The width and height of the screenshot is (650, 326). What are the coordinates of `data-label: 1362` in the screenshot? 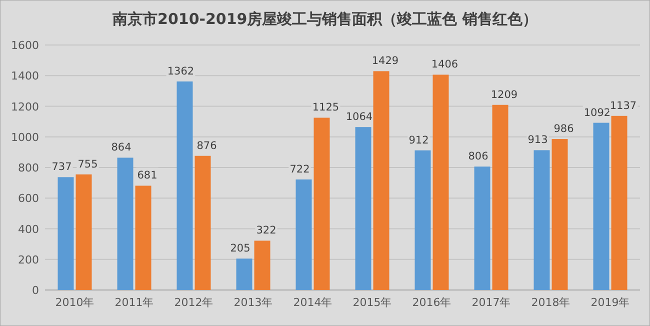 It's located at (180, 71).